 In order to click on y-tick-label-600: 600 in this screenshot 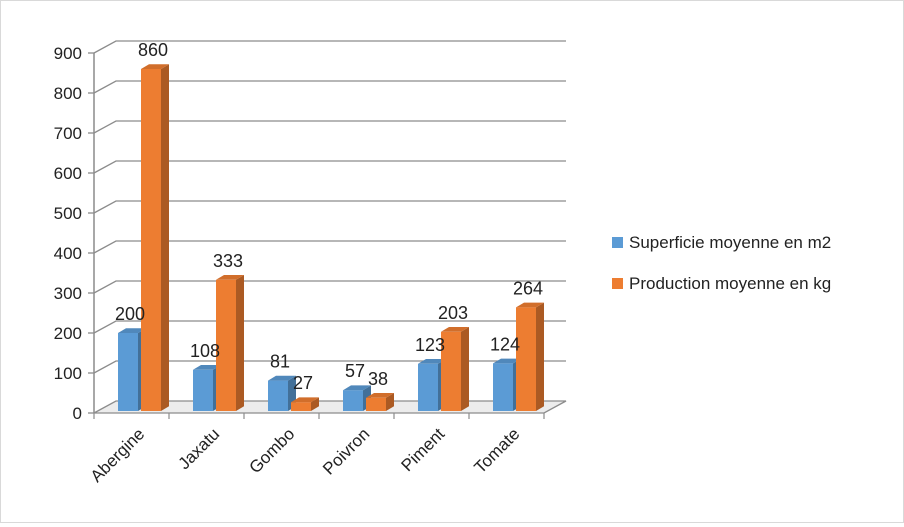, I will do `click(68, 173)`.